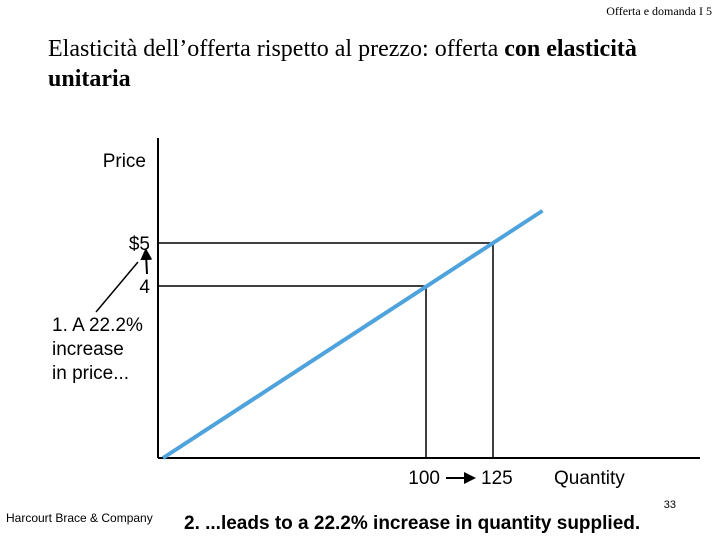 The height and width of the screenshot is (540, 720). I want to click on y-tick-label-2: 4, so click(144, 287).